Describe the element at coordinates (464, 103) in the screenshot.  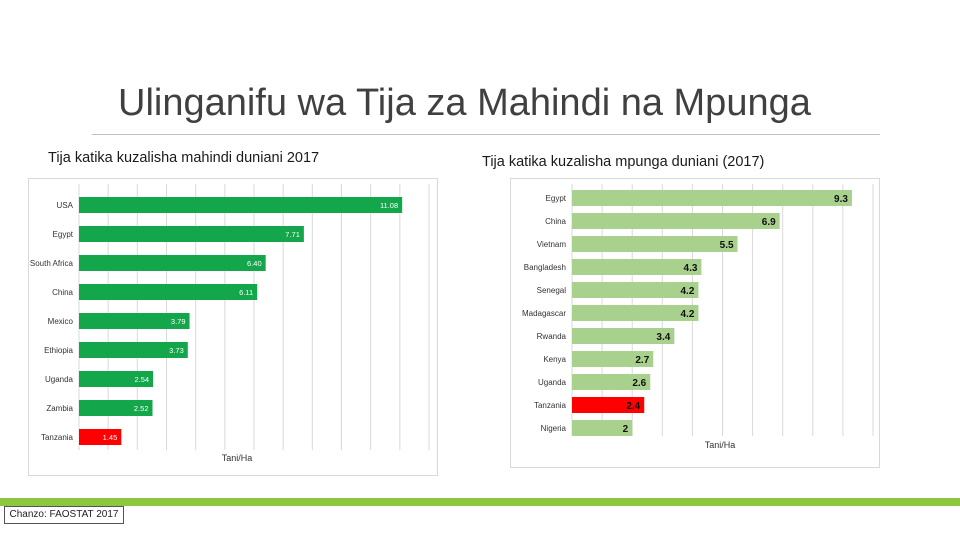
I see `slide-title: Ulinganifu wa Tija za Mahindi na Mpunga` at that location.